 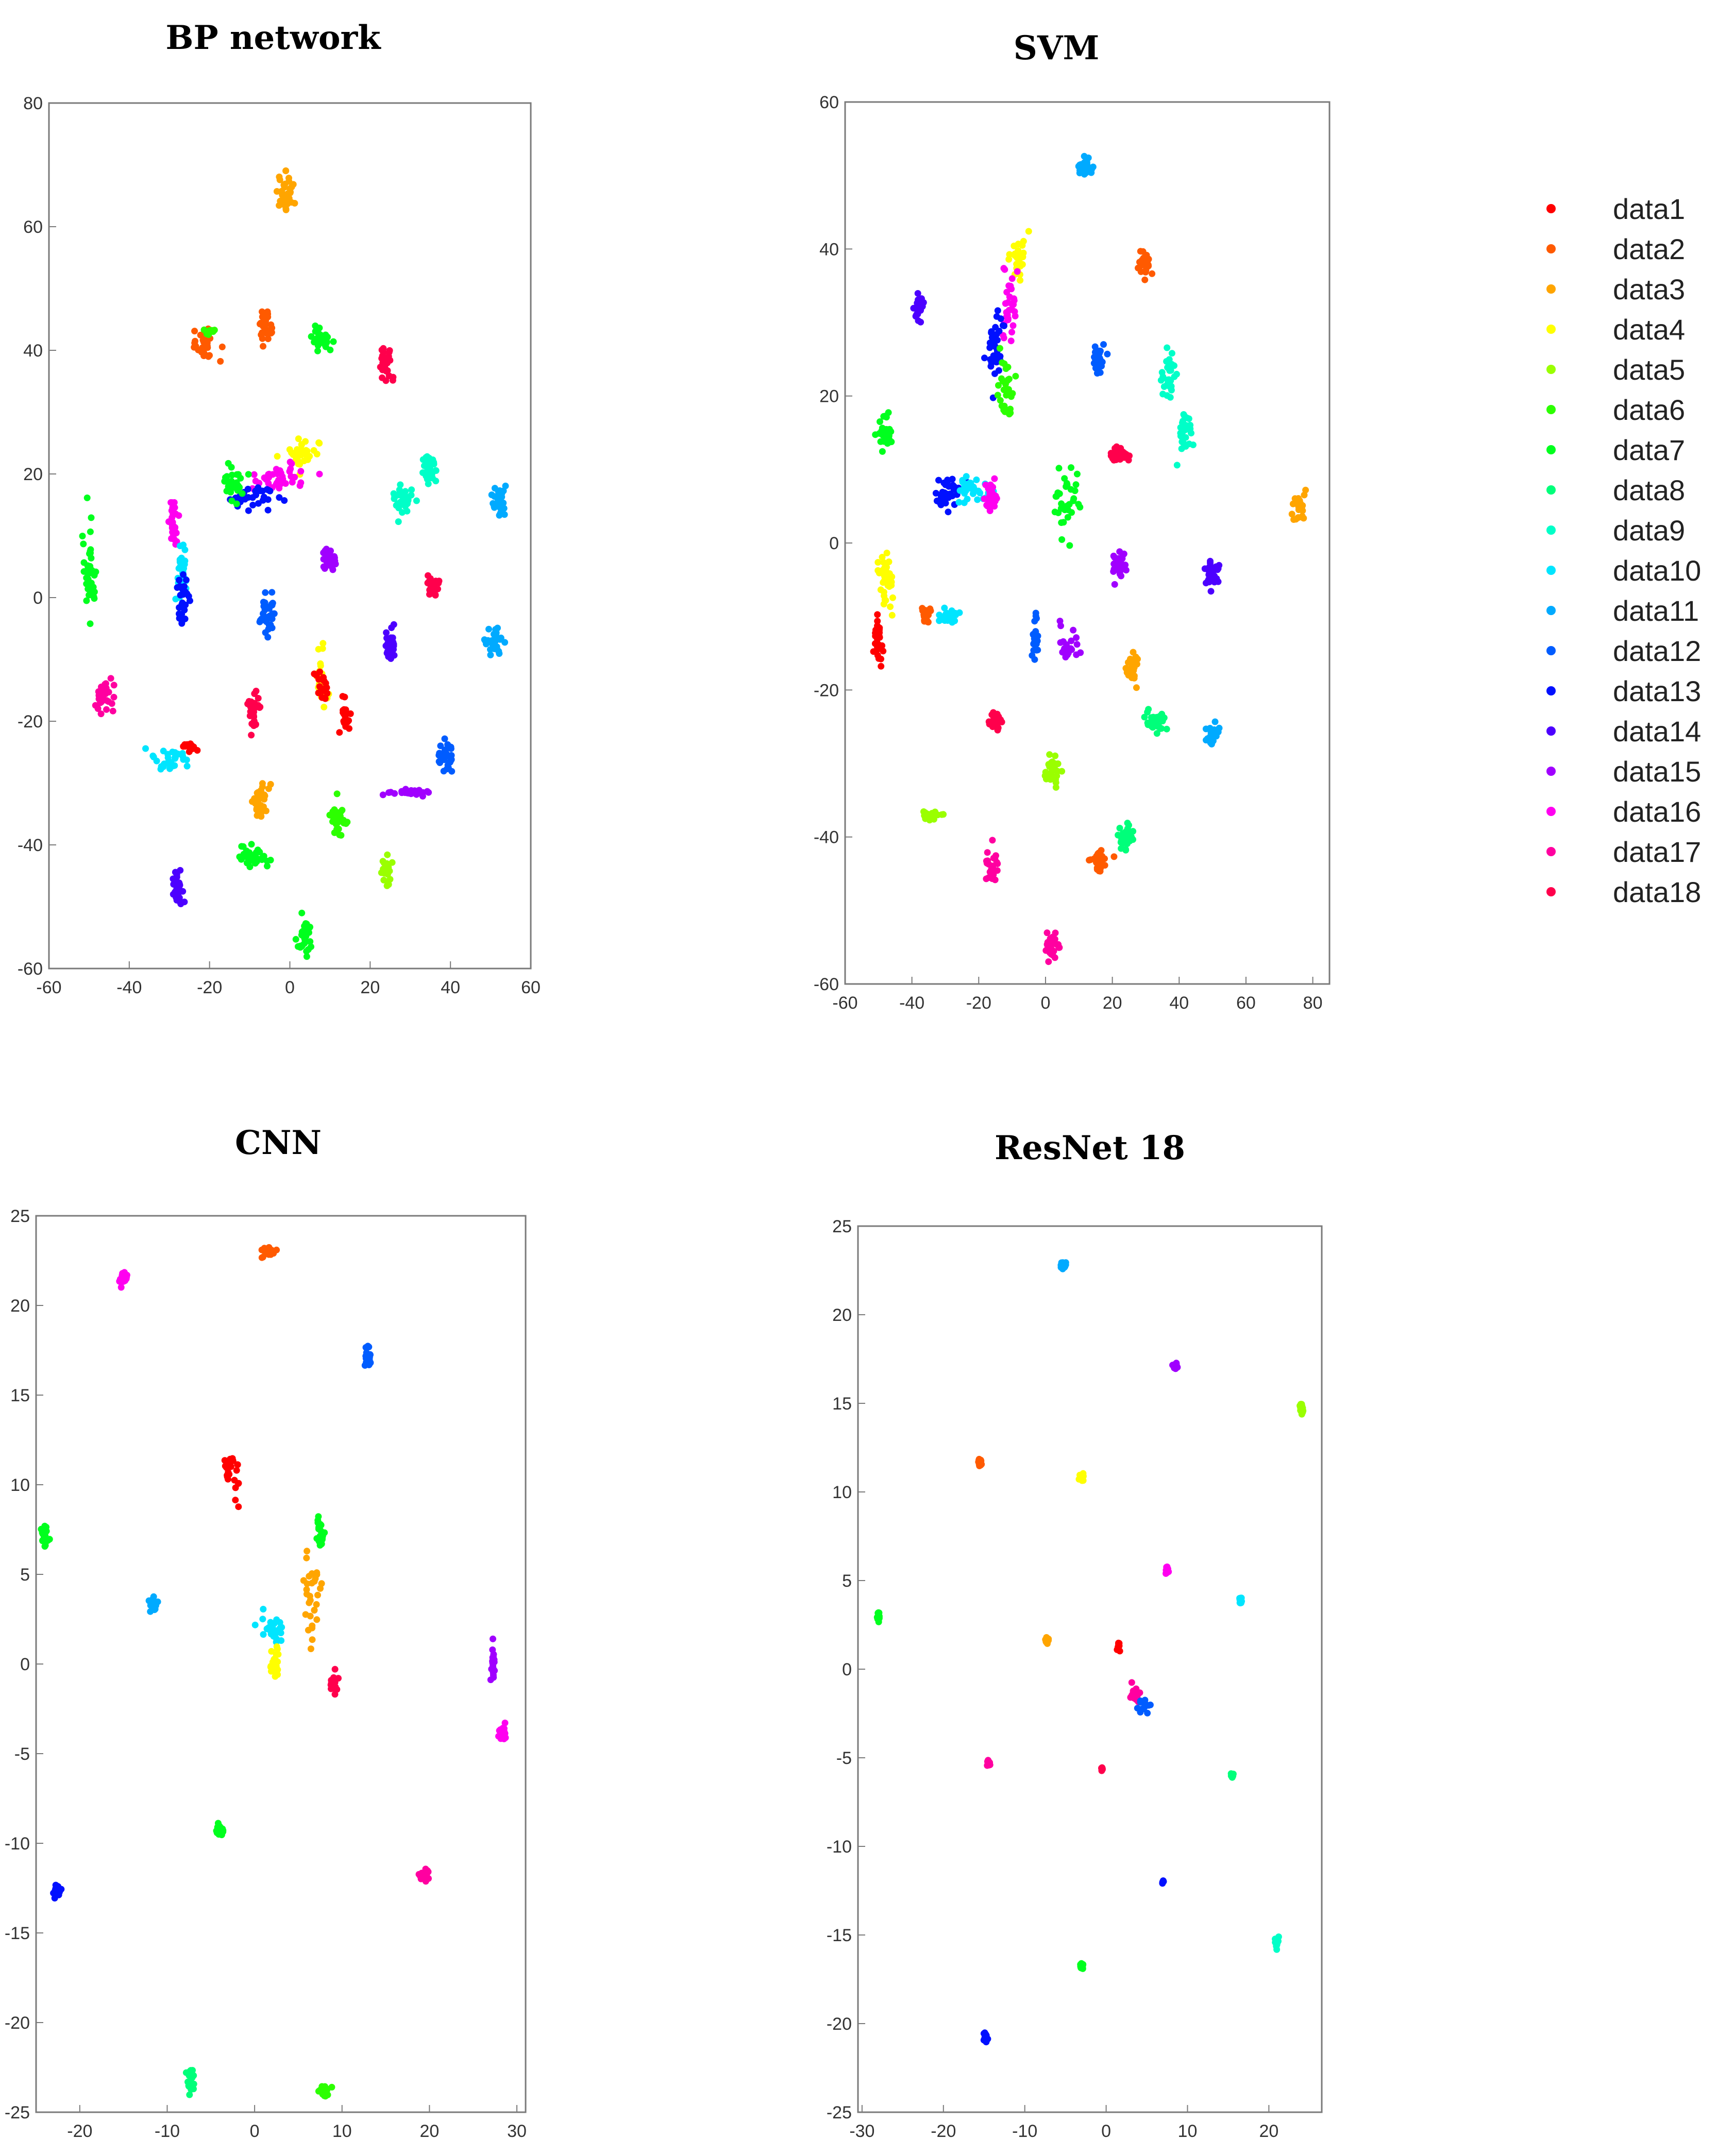 I want to click on chart-title: ResNet 18, so click(x=1090, y=1148).